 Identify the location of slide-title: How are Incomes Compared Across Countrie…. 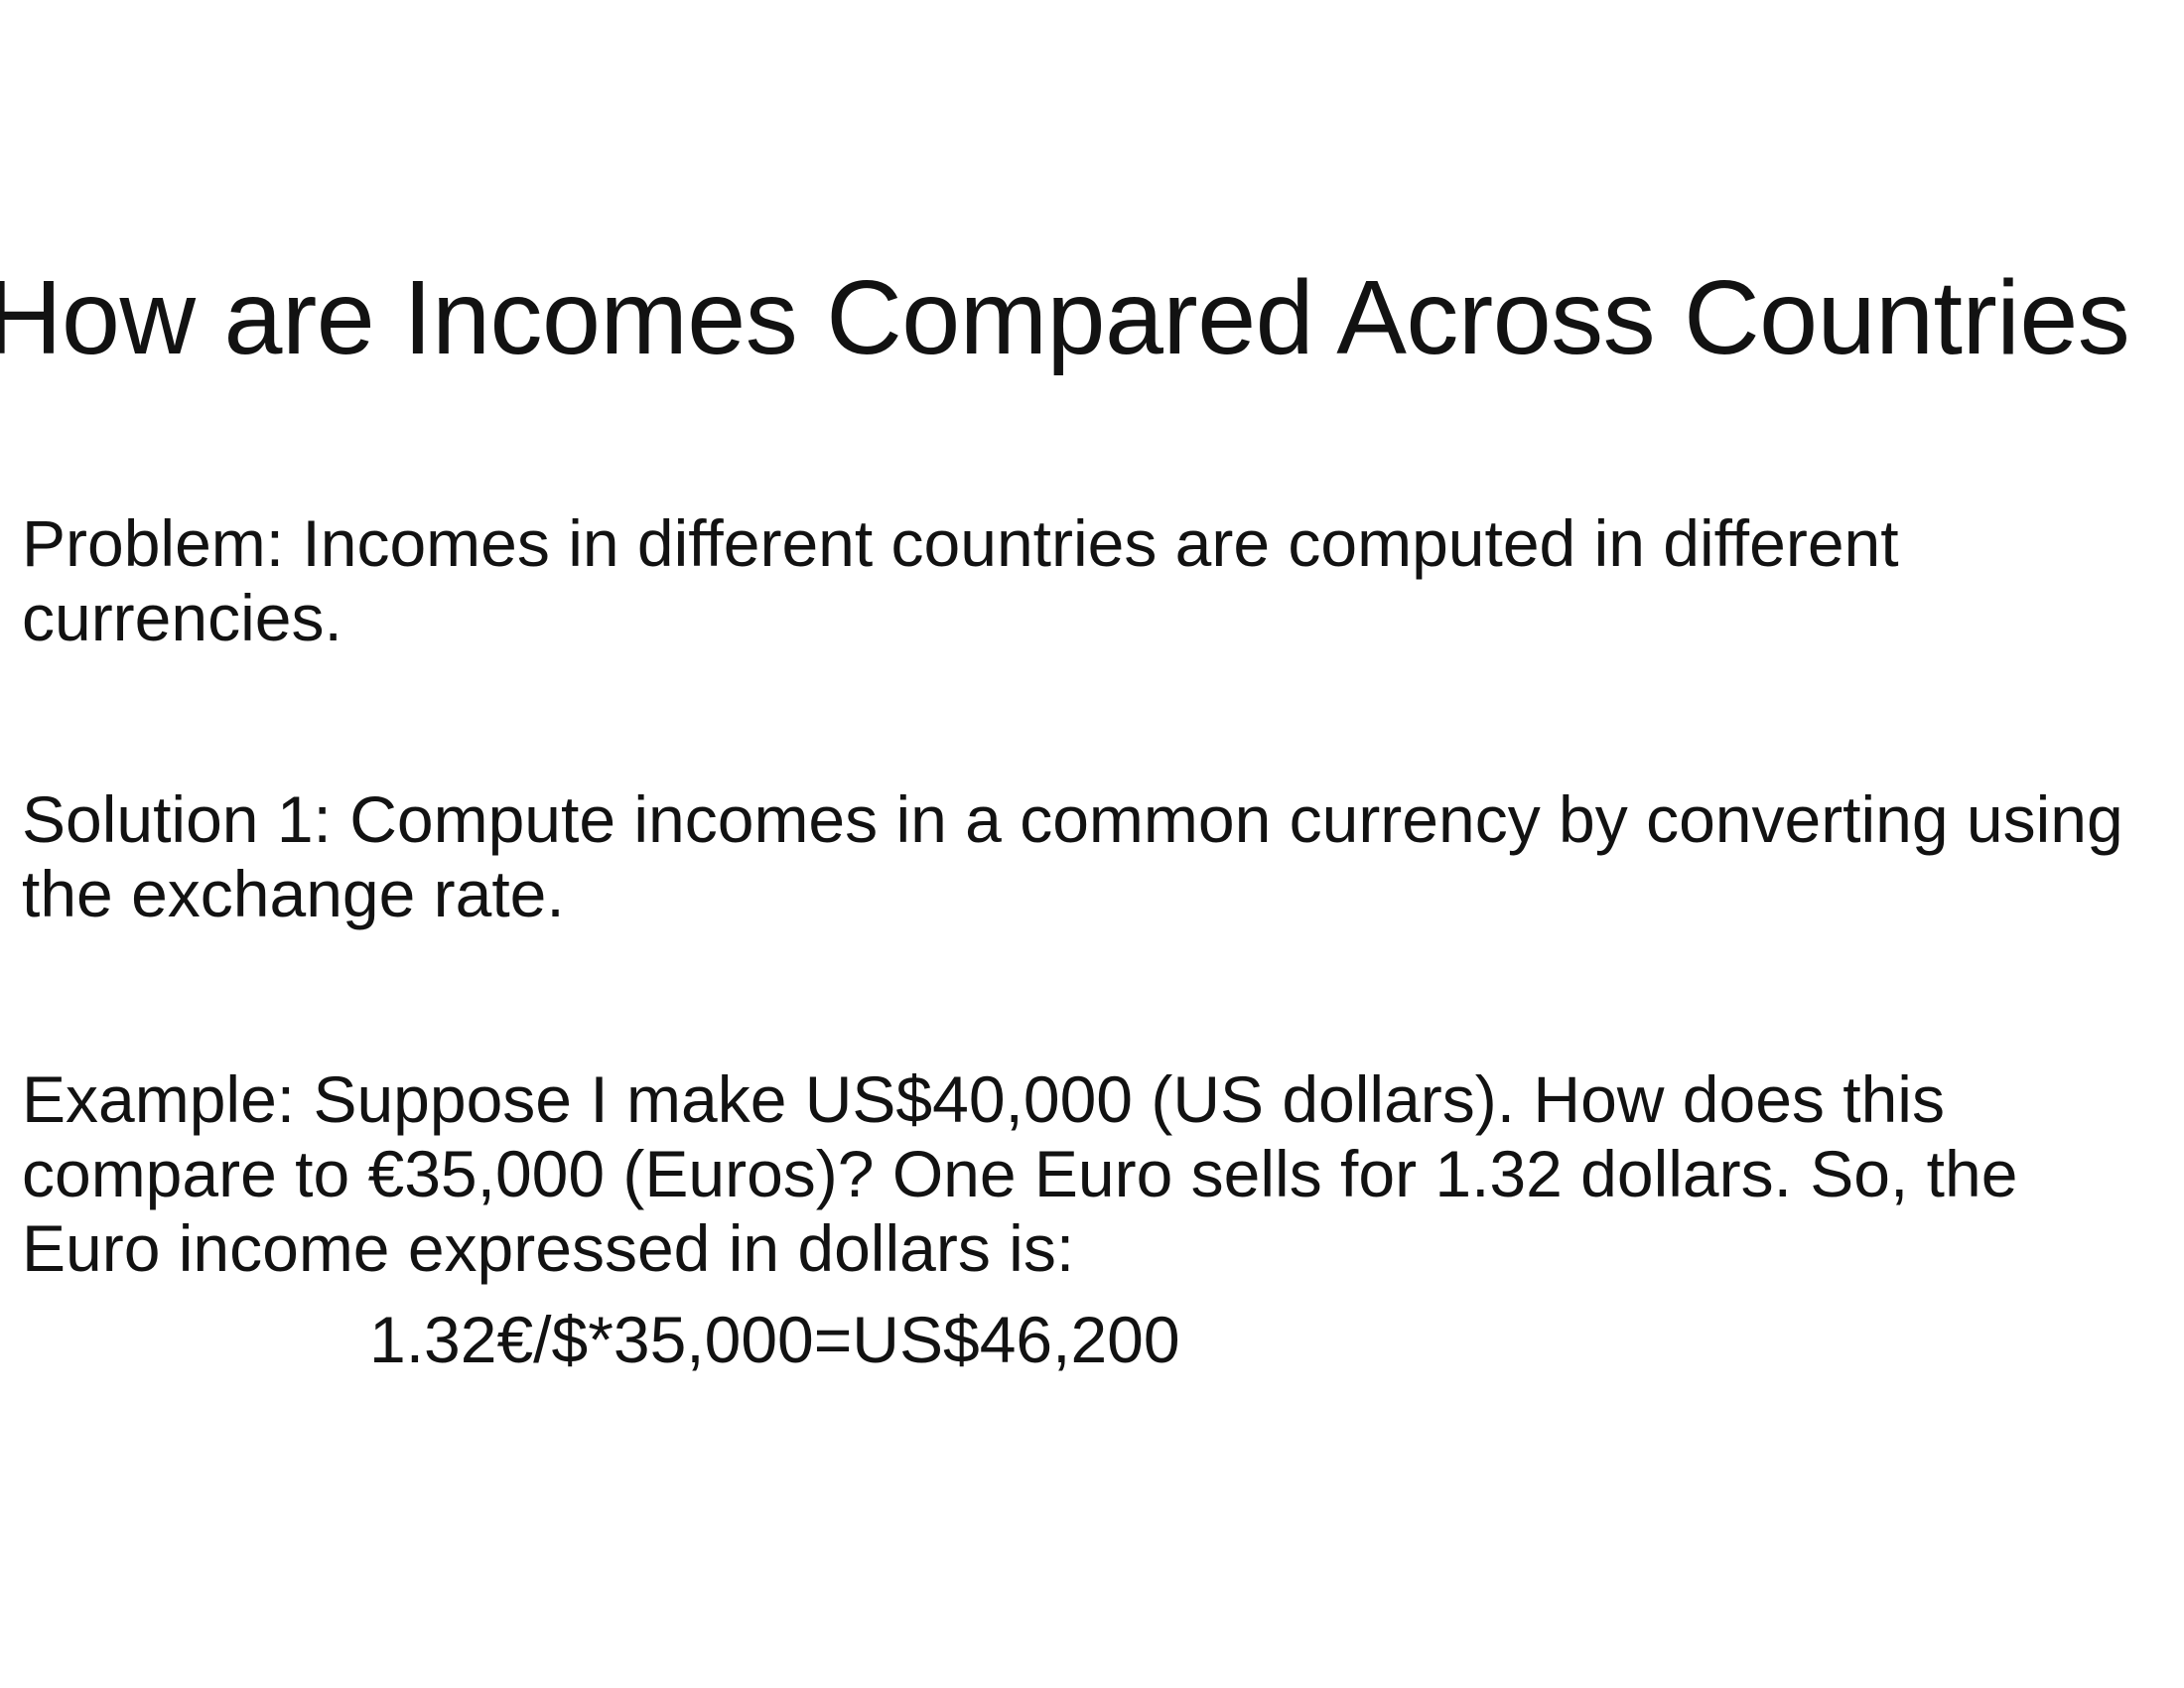
(1065, 317).